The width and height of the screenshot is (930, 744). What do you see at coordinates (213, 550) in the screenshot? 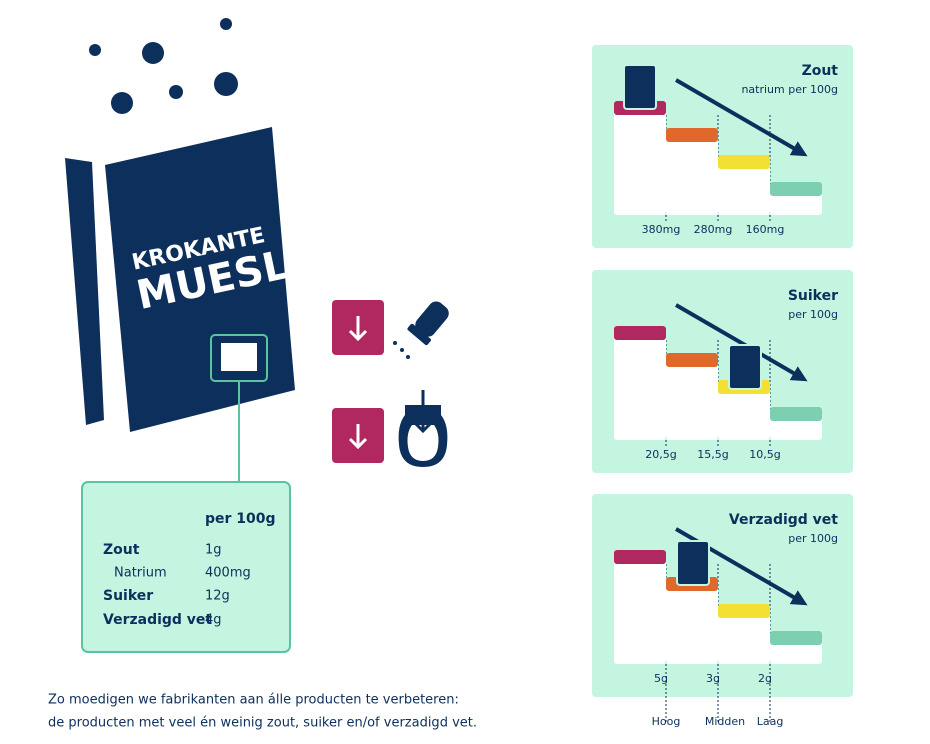
I see `amount: 1g` at bounding box center [213, 550].